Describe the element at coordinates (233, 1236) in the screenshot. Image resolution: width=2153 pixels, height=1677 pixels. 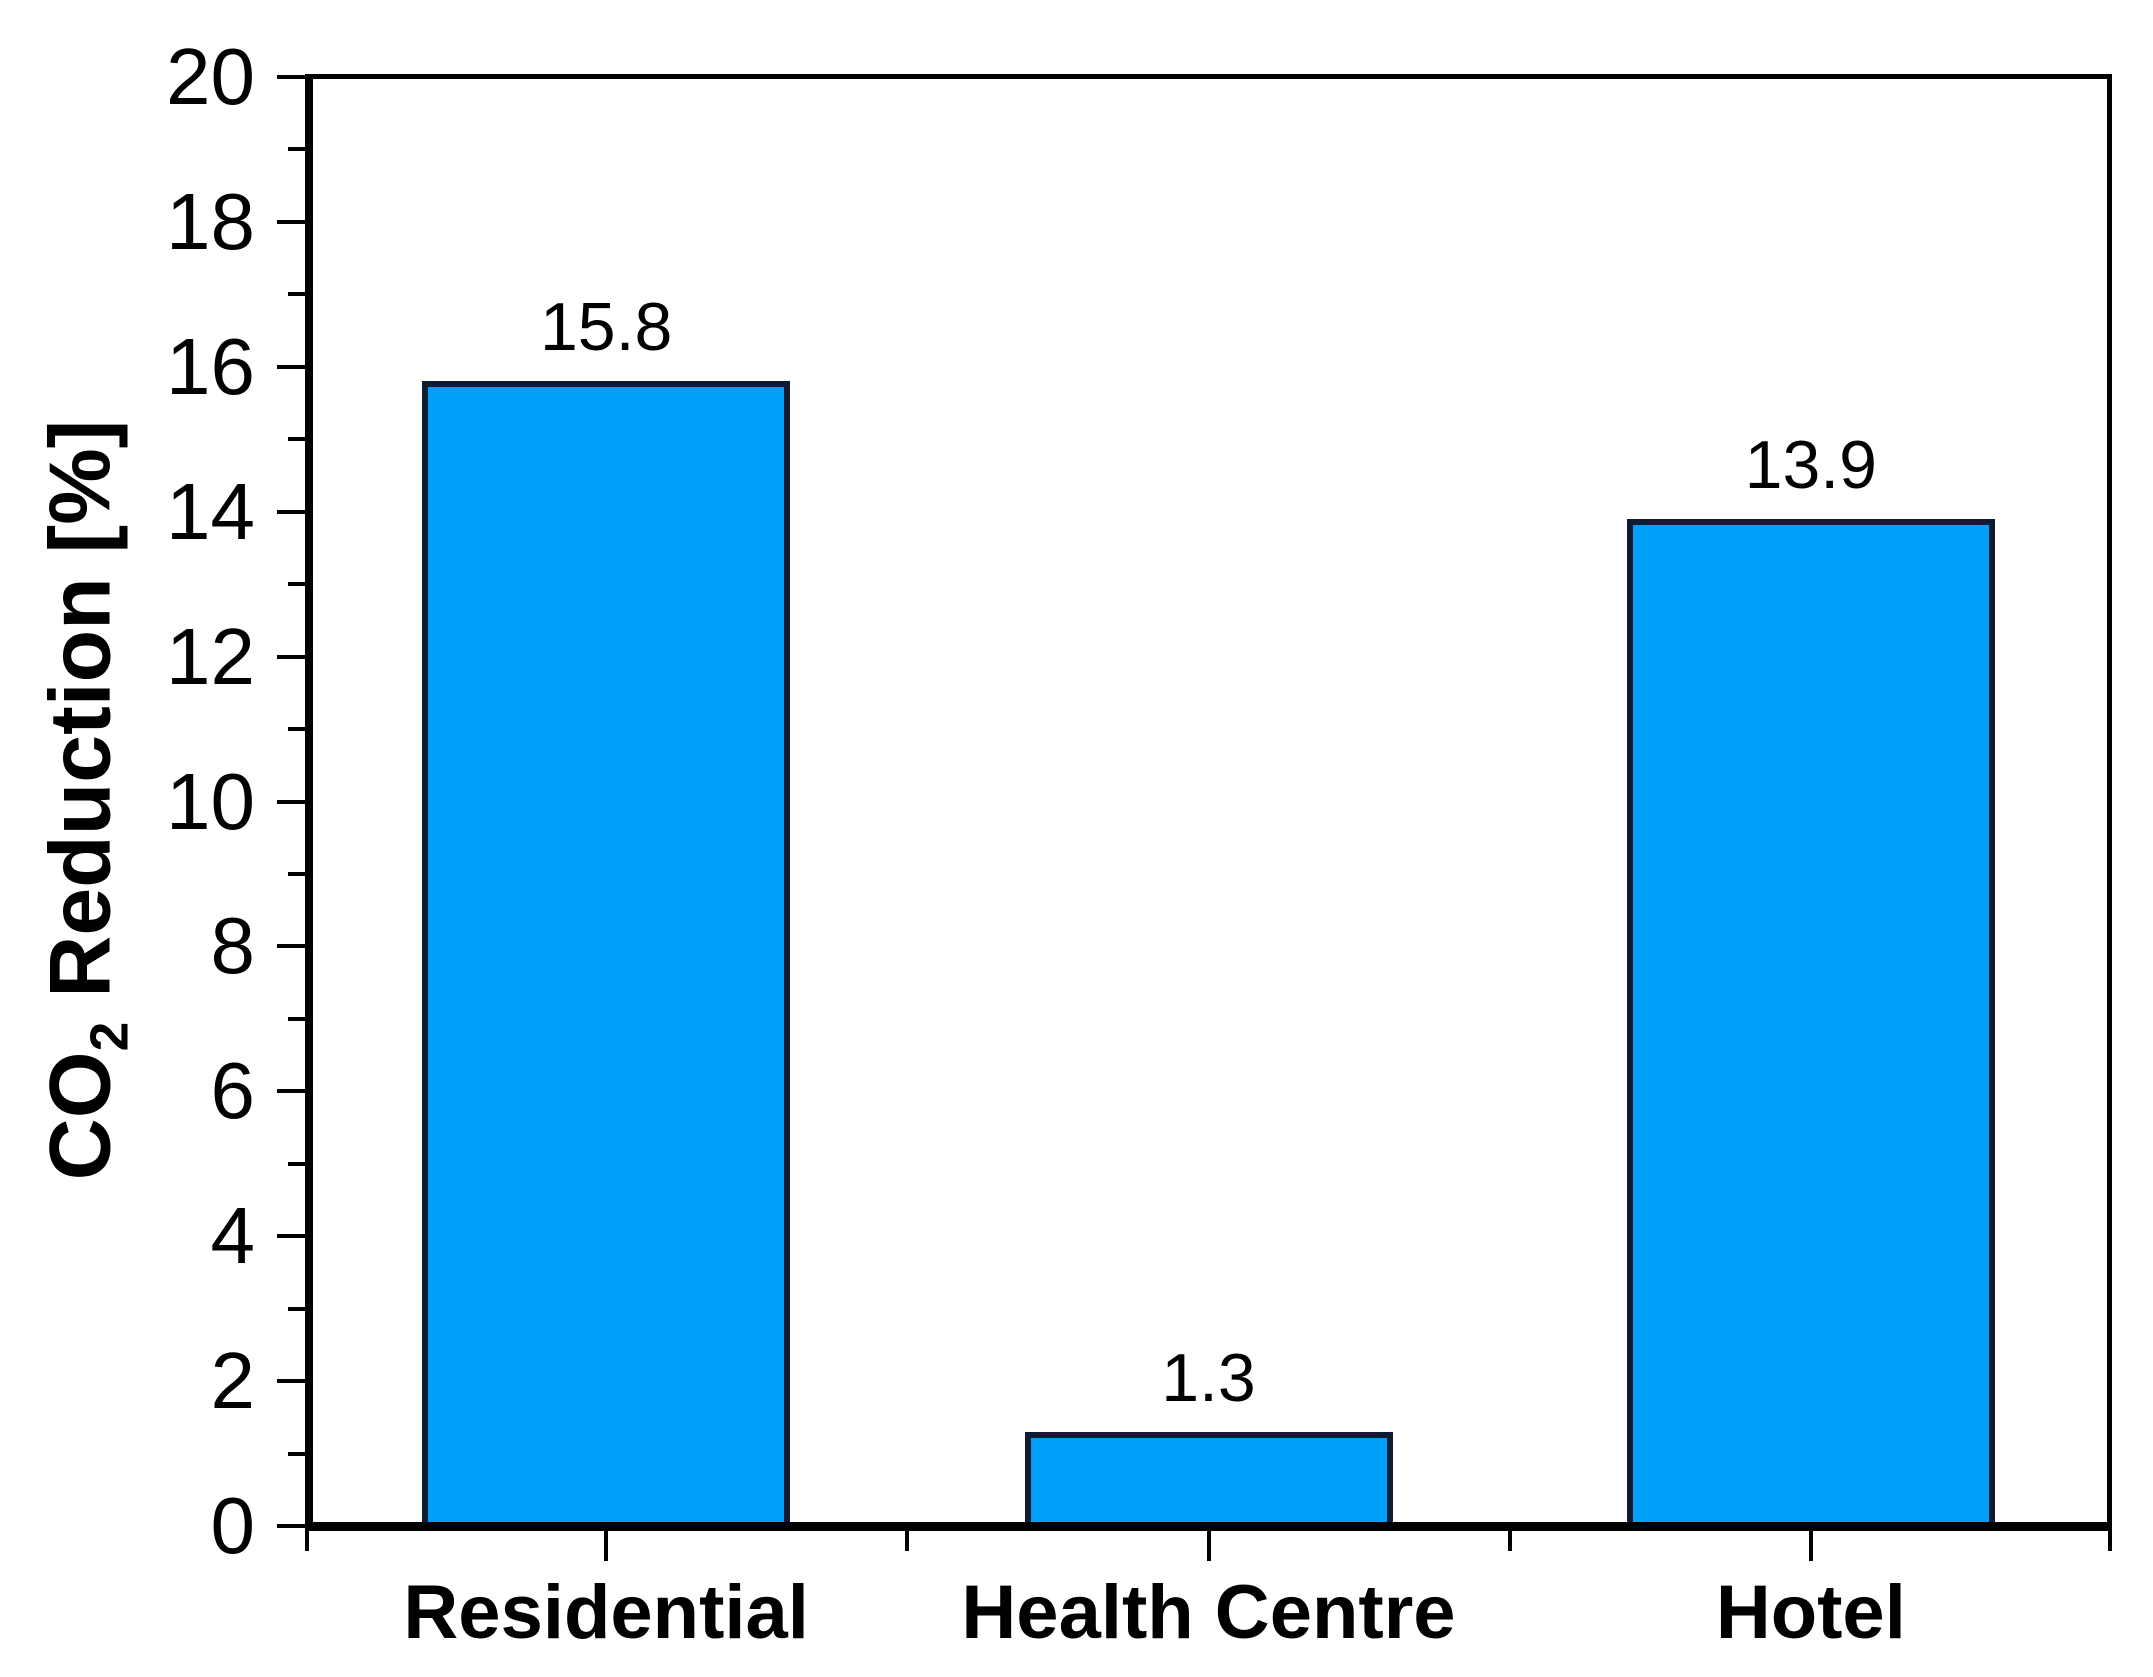
I see `y-tick-label: 4` at that location.